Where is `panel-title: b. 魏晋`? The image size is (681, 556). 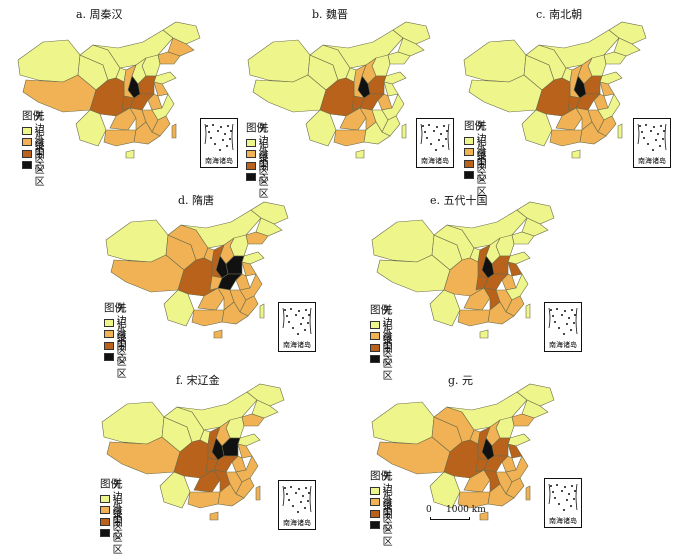
panel-title: b. 魏晋 is located at coordinates (330, 14).